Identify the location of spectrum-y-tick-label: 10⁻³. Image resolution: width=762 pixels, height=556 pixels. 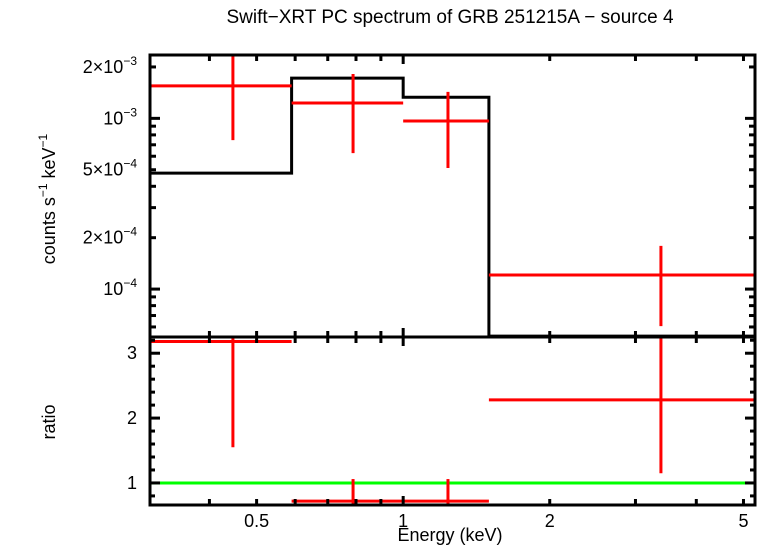
(120, 116).